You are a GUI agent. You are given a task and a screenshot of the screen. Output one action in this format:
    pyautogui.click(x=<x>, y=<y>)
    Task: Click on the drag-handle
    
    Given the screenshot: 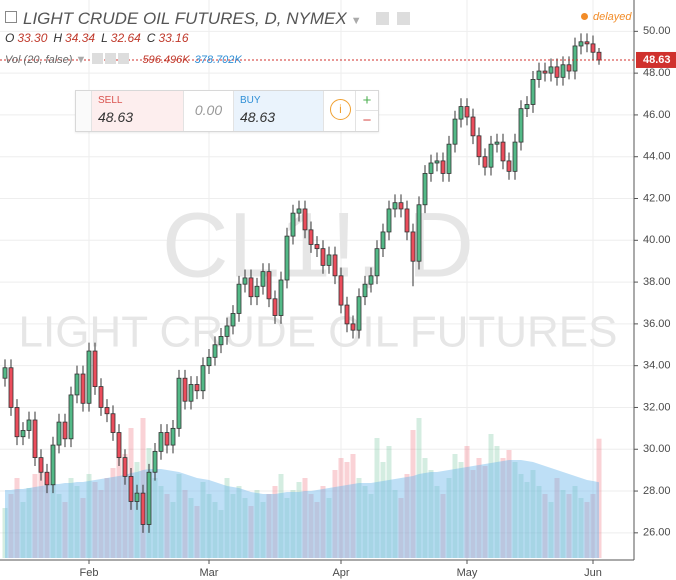 What is the action you would take?
    pyautogui.click(x=84, y=111)
    